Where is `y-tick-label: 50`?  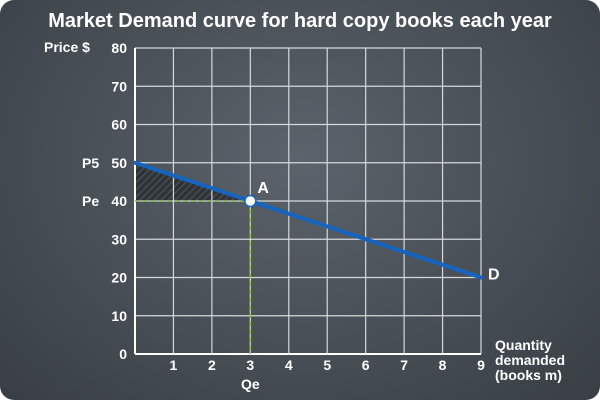 y-tick-label: 50 is located at coordinates (119, 163).